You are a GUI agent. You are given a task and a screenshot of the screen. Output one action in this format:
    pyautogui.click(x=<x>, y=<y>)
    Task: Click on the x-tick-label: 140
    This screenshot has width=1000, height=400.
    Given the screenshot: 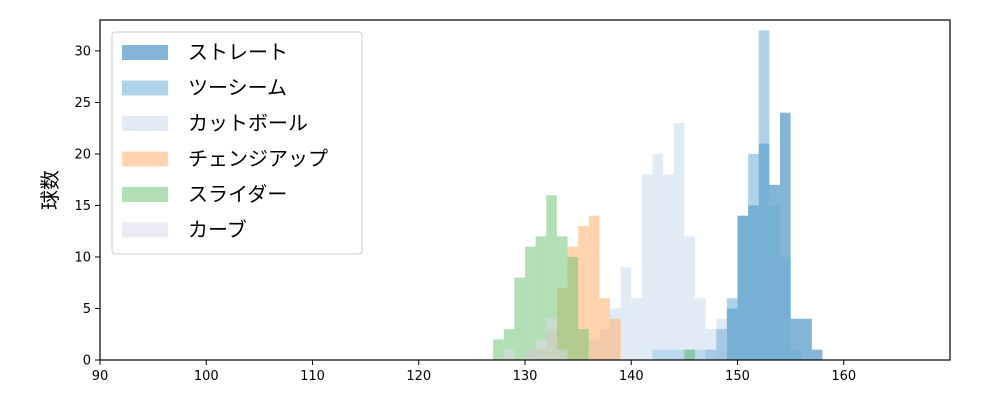 What is the action you would take?
    pyautogui.click(x=631, y=376)
    